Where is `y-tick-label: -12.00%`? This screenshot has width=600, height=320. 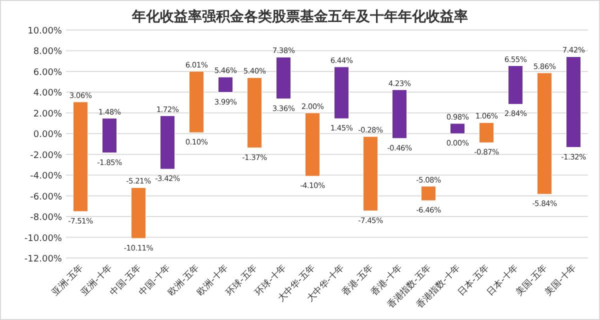
y-tick-label: -12.00% is located at coordinates (43, 259).